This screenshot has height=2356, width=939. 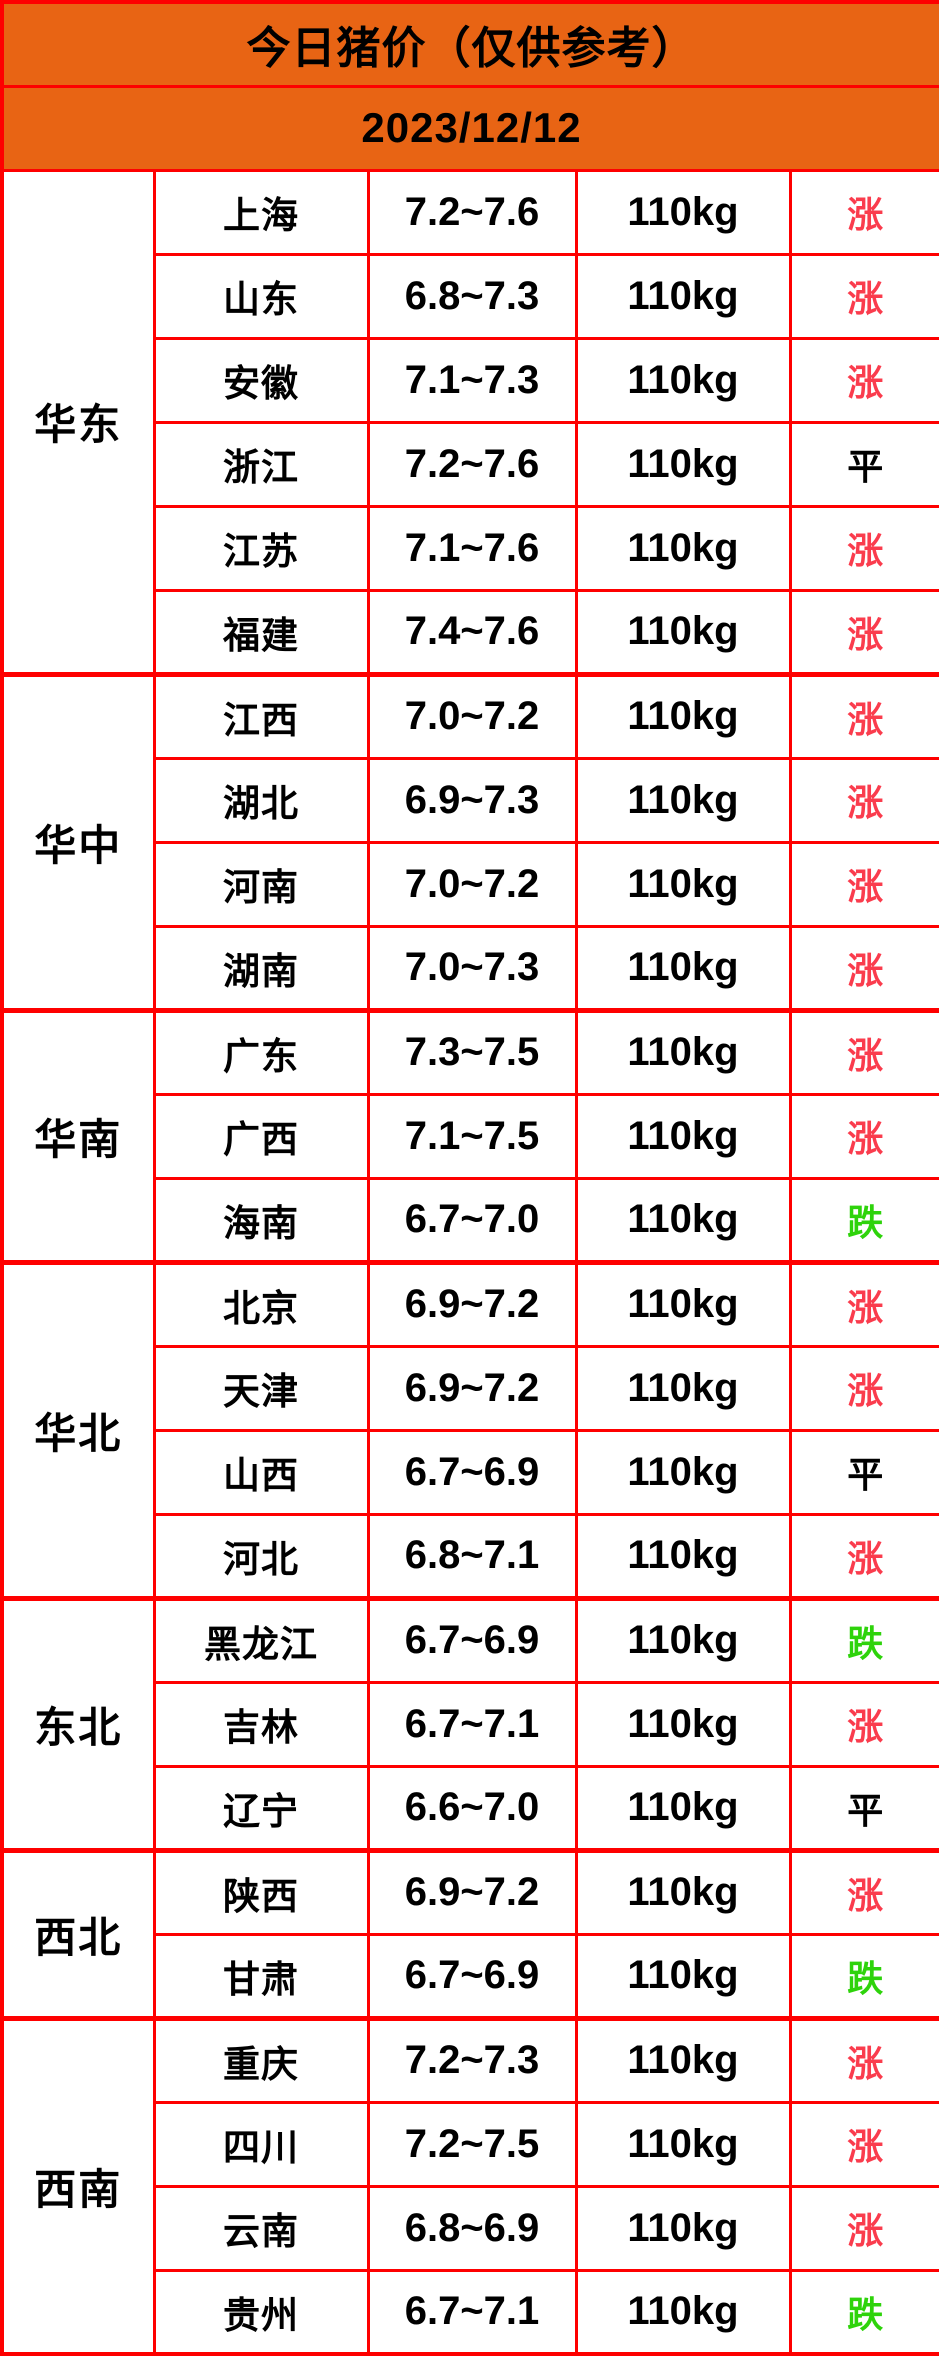 I want to click on table-row: 海南 6.7~7.0 110kg 跌, so click(x=470, y=1220).